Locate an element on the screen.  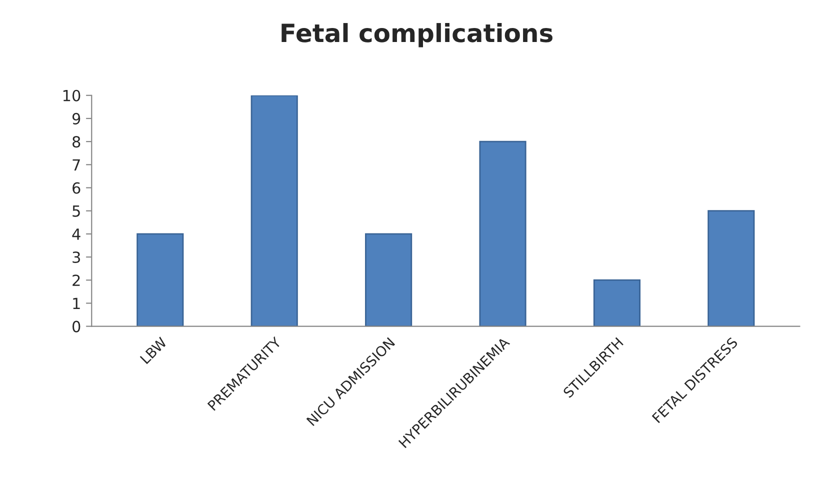
y-tick-label: 7 is located at coordinates (76, 164).